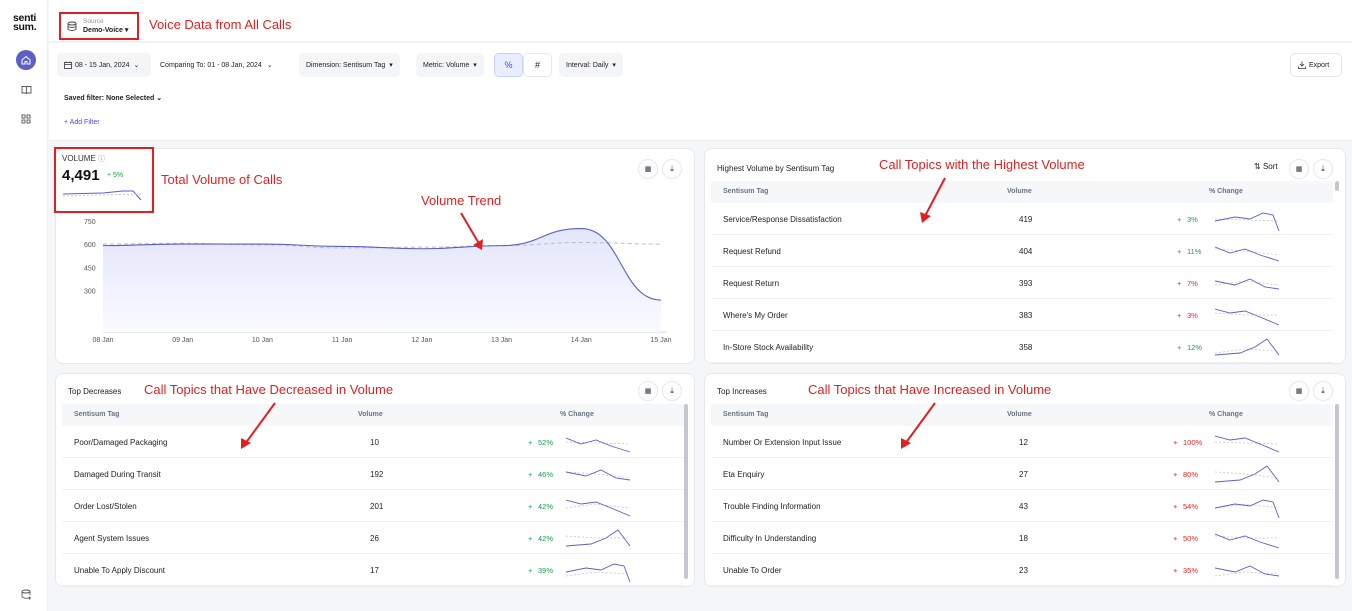 The image size is (1352, 611). Describe the element at coordinates (508, 65) in the screenshot. I see `percent-toggle: %` at that location.